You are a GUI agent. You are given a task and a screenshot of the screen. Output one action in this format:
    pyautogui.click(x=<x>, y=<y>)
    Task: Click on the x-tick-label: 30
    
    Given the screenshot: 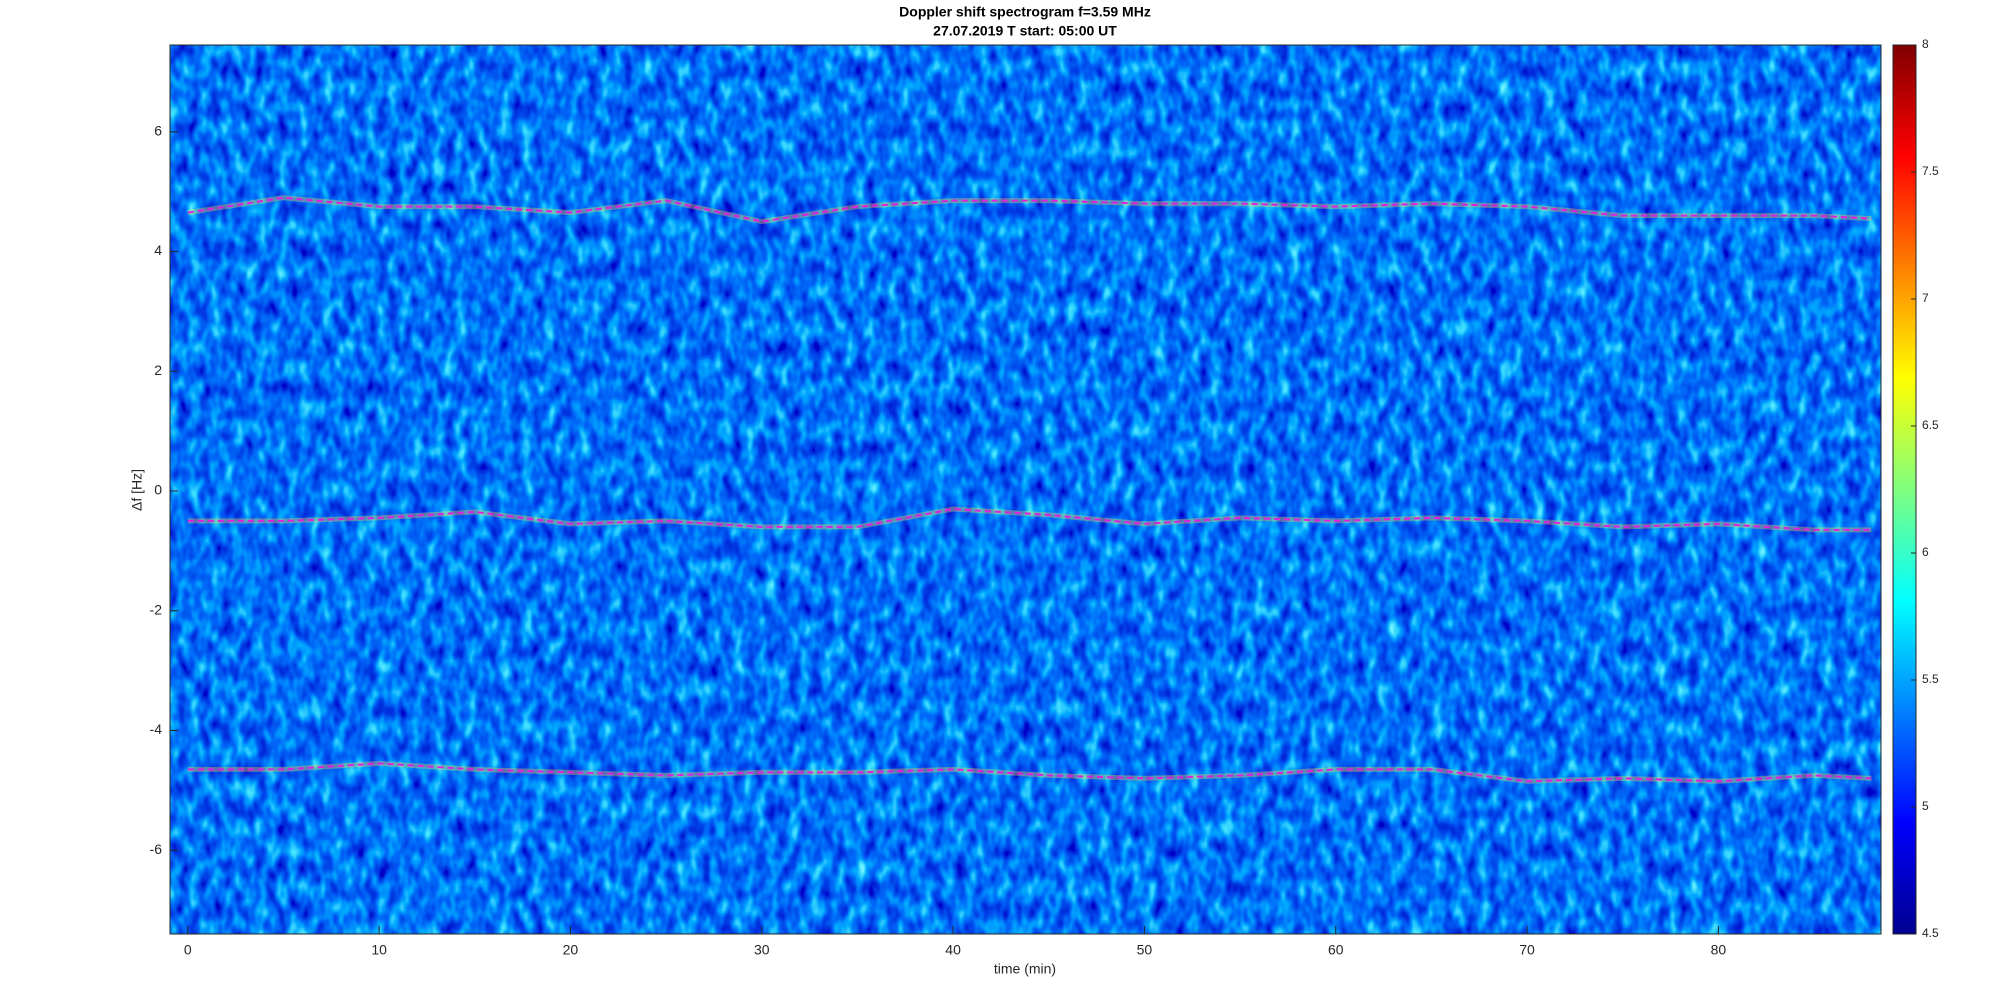 What is the action you would take?
    pyautogui.click(x=762, y=950)
    